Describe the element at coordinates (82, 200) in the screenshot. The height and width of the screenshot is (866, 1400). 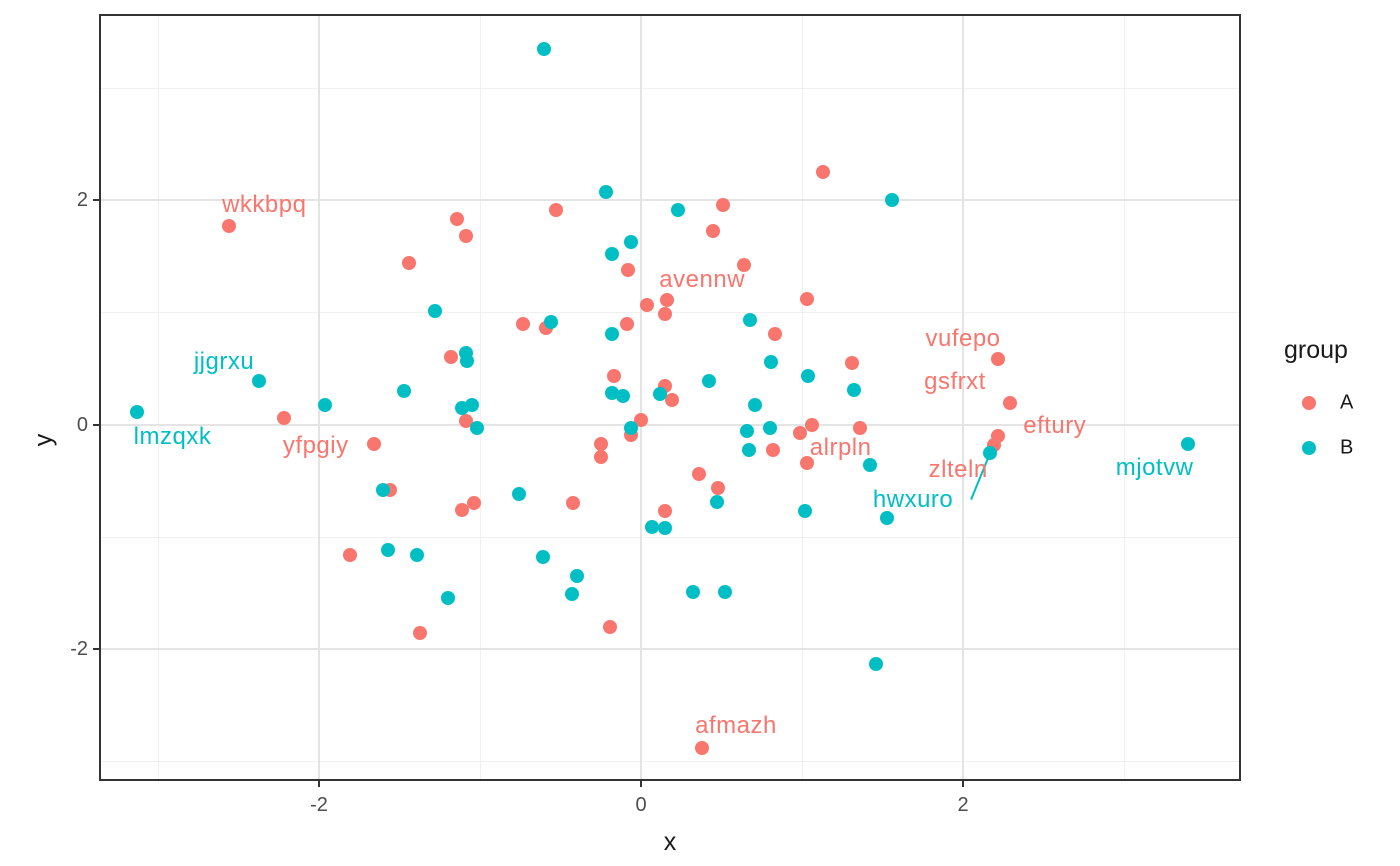
I see `y-tick-label: 2` at that location.